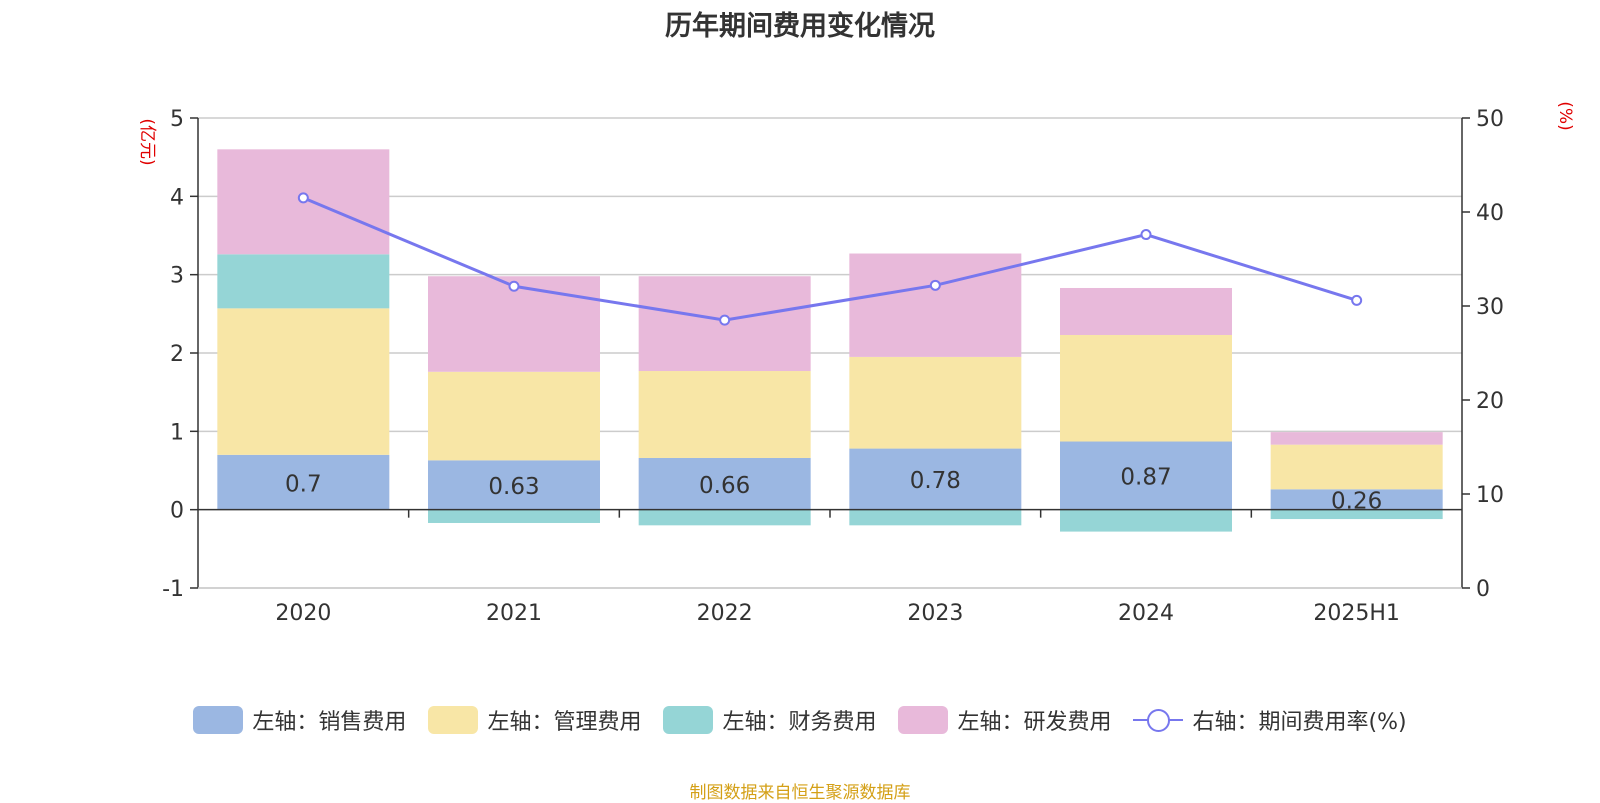  I want to click on legend-line-icon, so click(1158, 720).